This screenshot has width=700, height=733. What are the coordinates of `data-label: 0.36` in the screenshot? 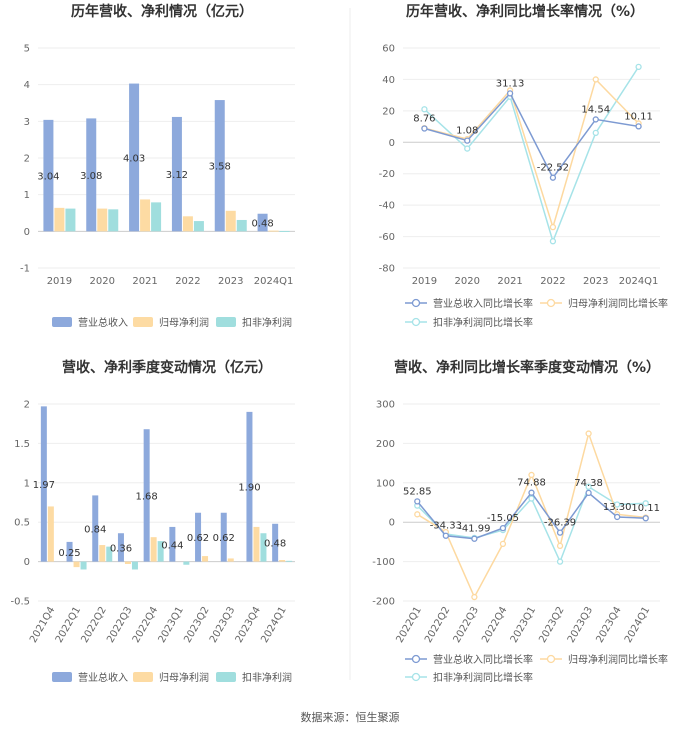 It's located at (121, 548).